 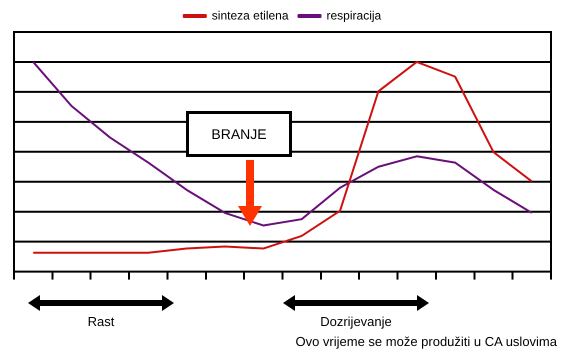 What do you see at coordinates (101, 321) in the screenshot?
I see `text: Rast` at bounding box center [101, 321].